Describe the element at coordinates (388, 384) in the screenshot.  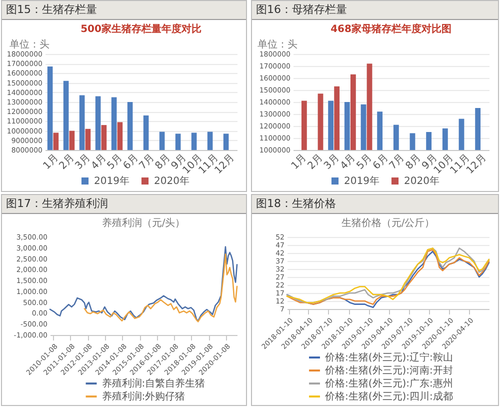
I see `legend-label: 价格:生猪(外三元):广东:惠州` at that location.